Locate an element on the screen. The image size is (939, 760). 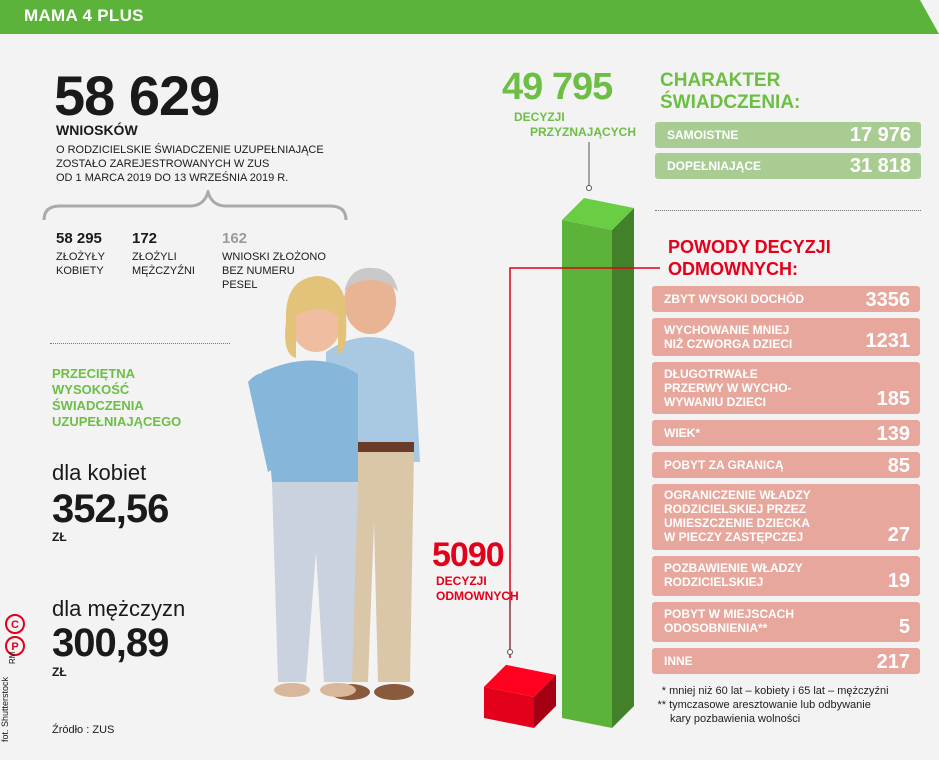
refused-pointer is located at coordinates (510, 628).